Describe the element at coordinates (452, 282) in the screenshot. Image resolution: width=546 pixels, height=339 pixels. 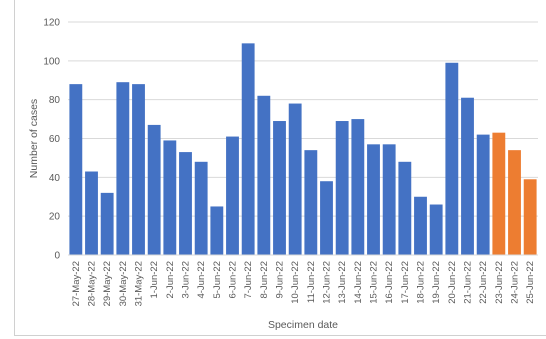
I see `x-tick-label: 20-Jun-22` at that location.